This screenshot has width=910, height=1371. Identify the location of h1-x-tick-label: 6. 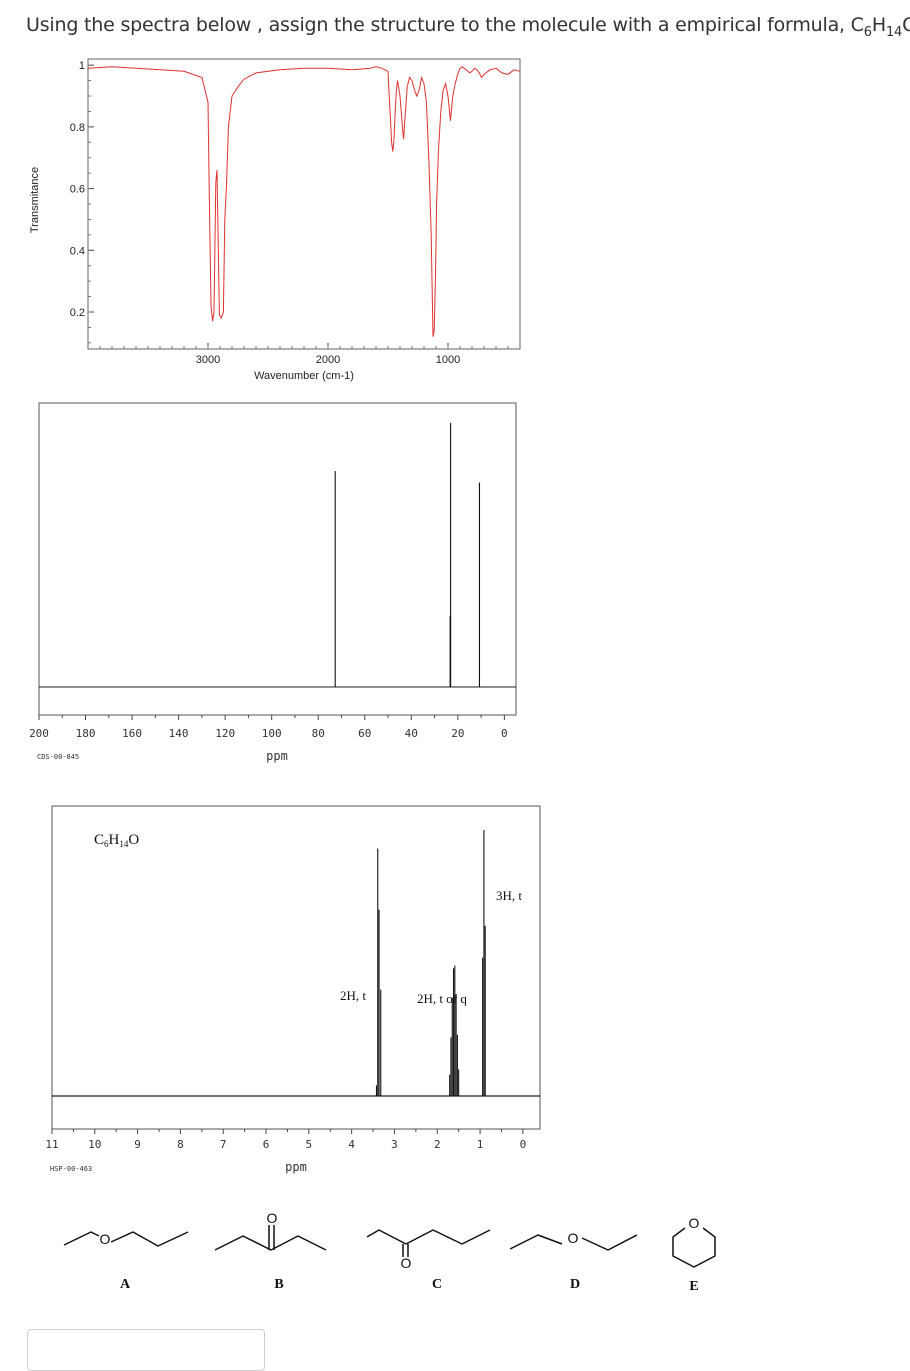
(266, 1144).